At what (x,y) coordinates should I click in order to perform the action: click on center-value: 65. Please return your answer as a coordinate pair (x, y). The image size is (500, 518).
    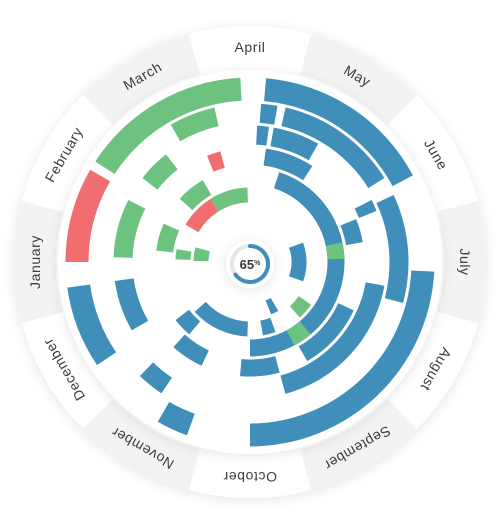
    Looking at the image, I should click on (247, 264).